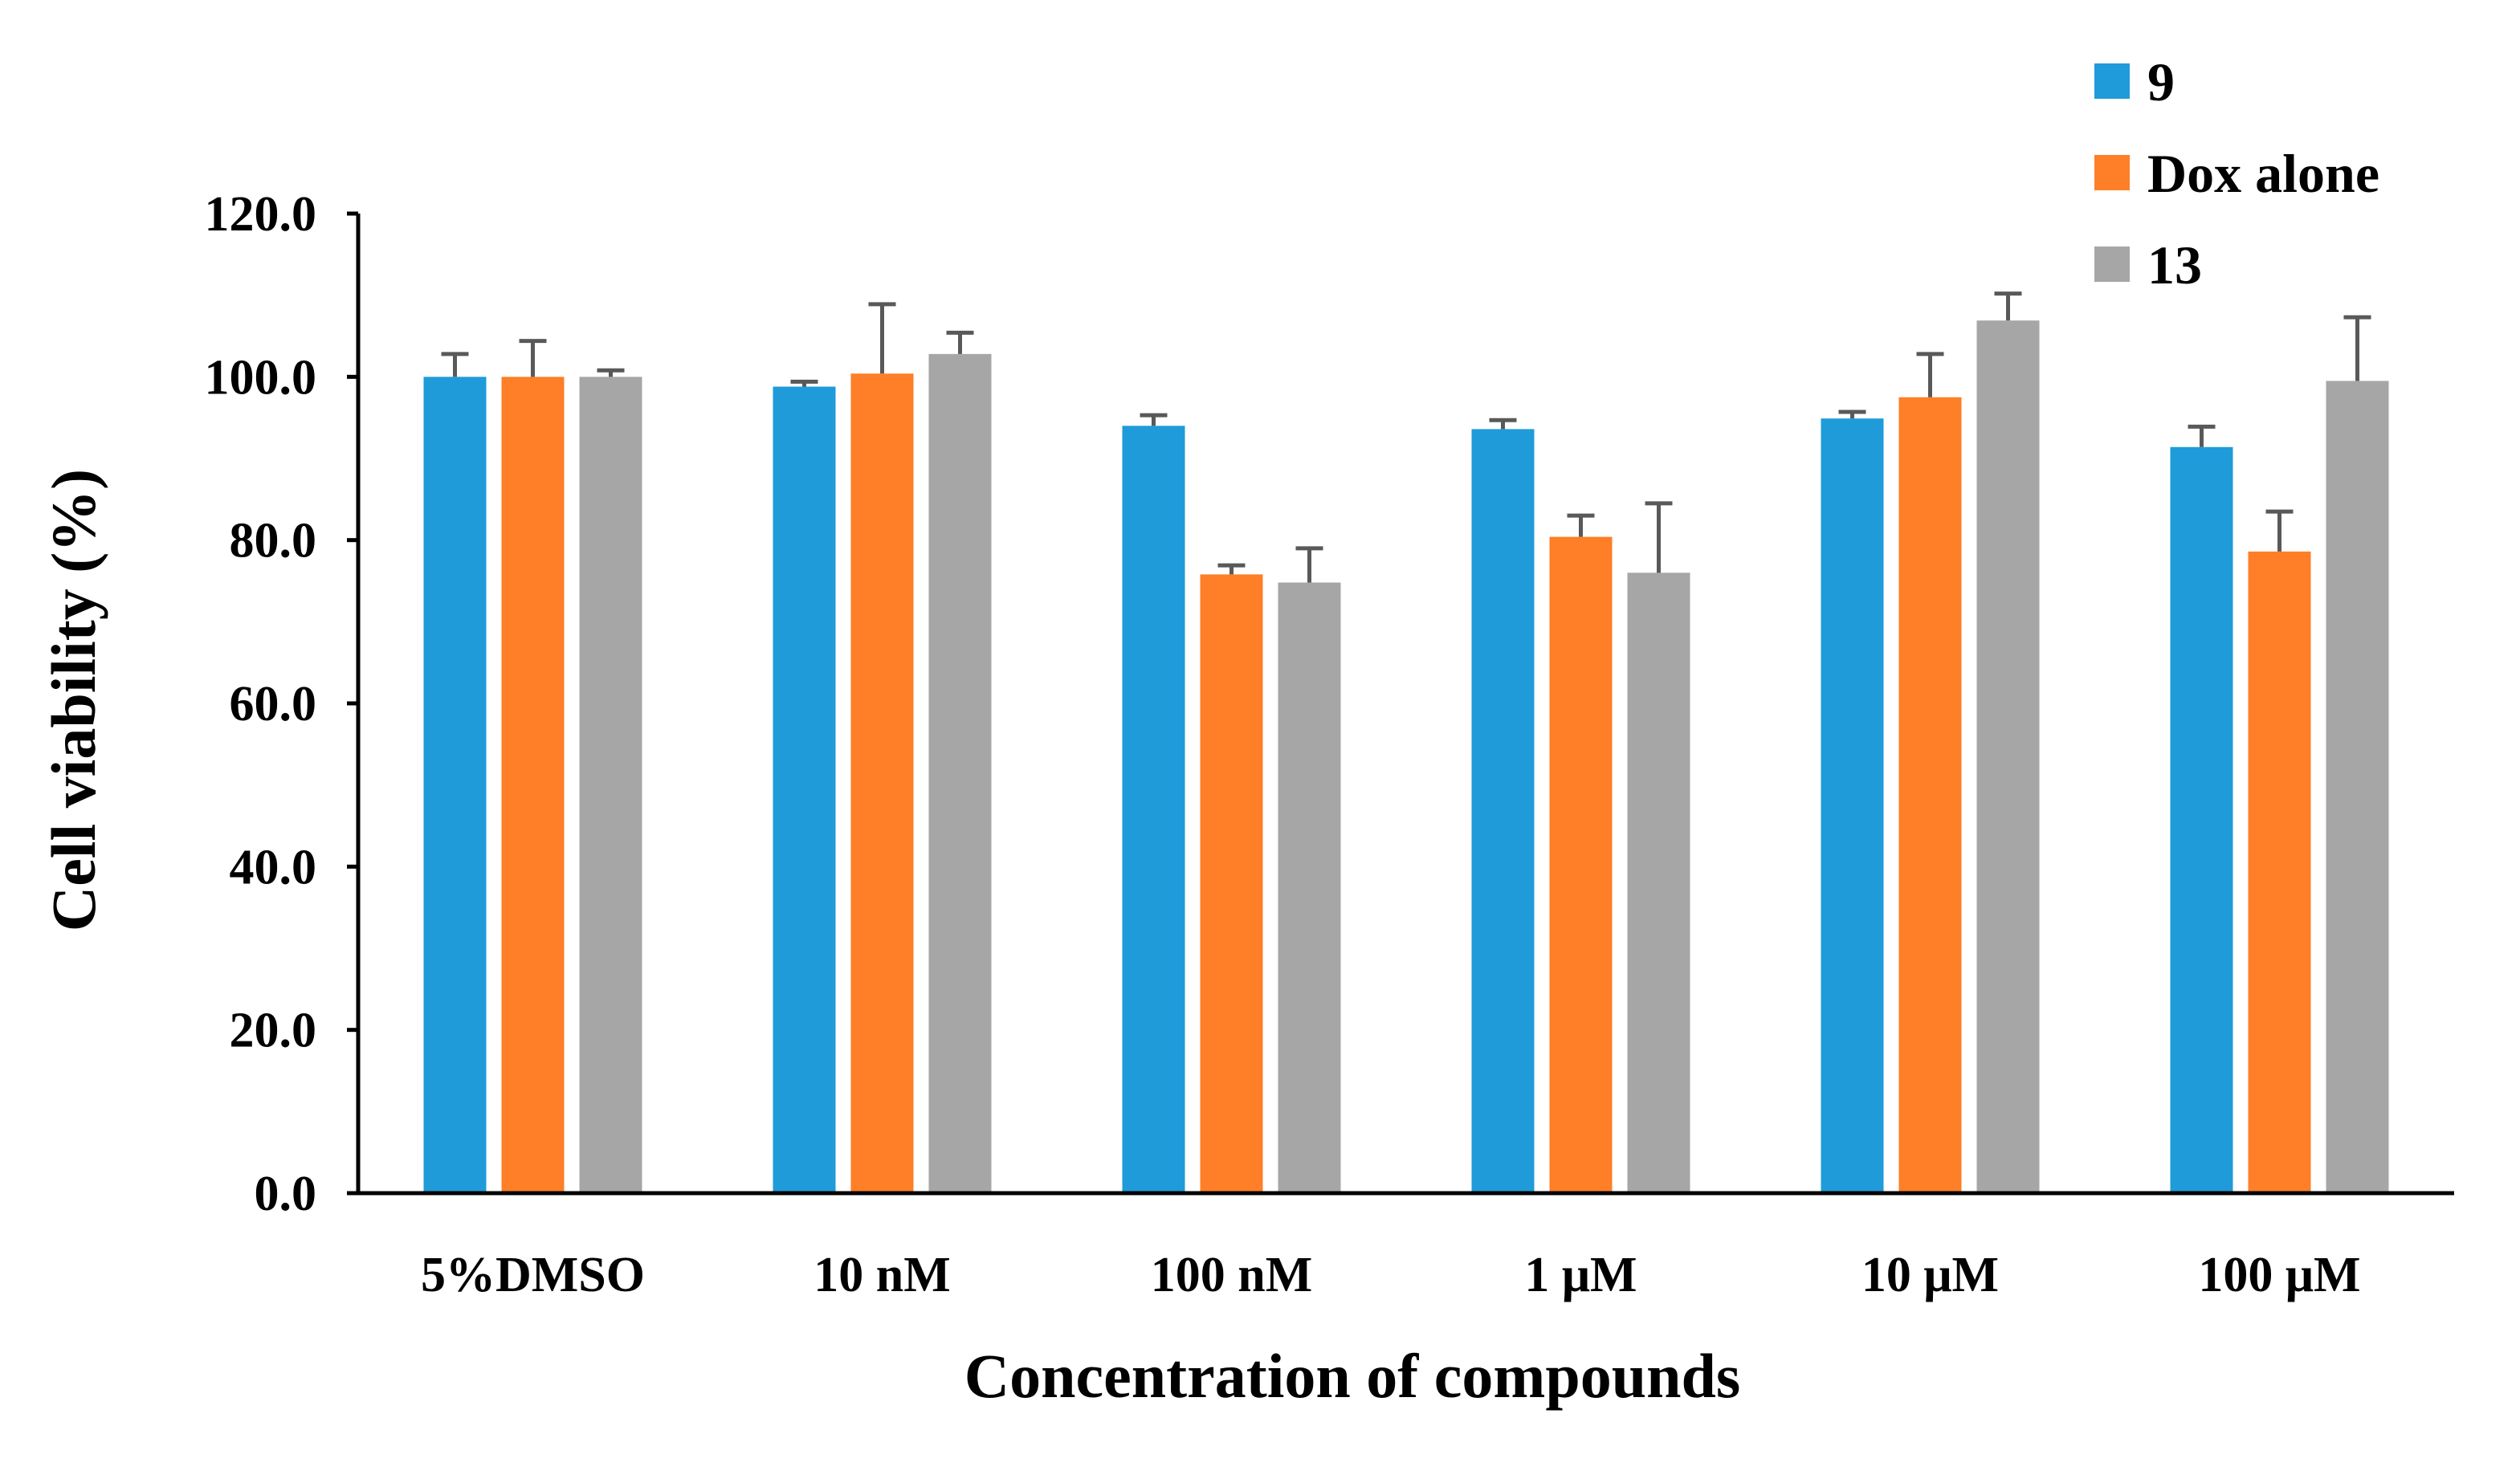  Describe the element at coordinates (2263, 173) in the screenshot. I see `legend-label: Dox alone` at that location.